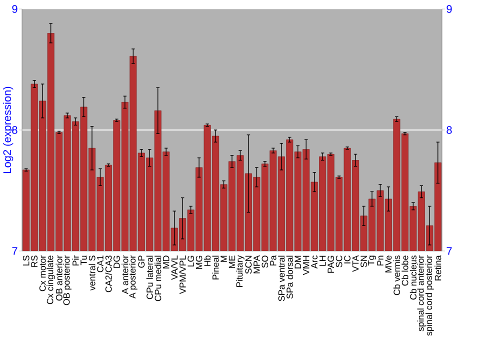  Describe the element at coordinates (363, 262) in the screenshot. I see `x-tick-label: SN` at that location.